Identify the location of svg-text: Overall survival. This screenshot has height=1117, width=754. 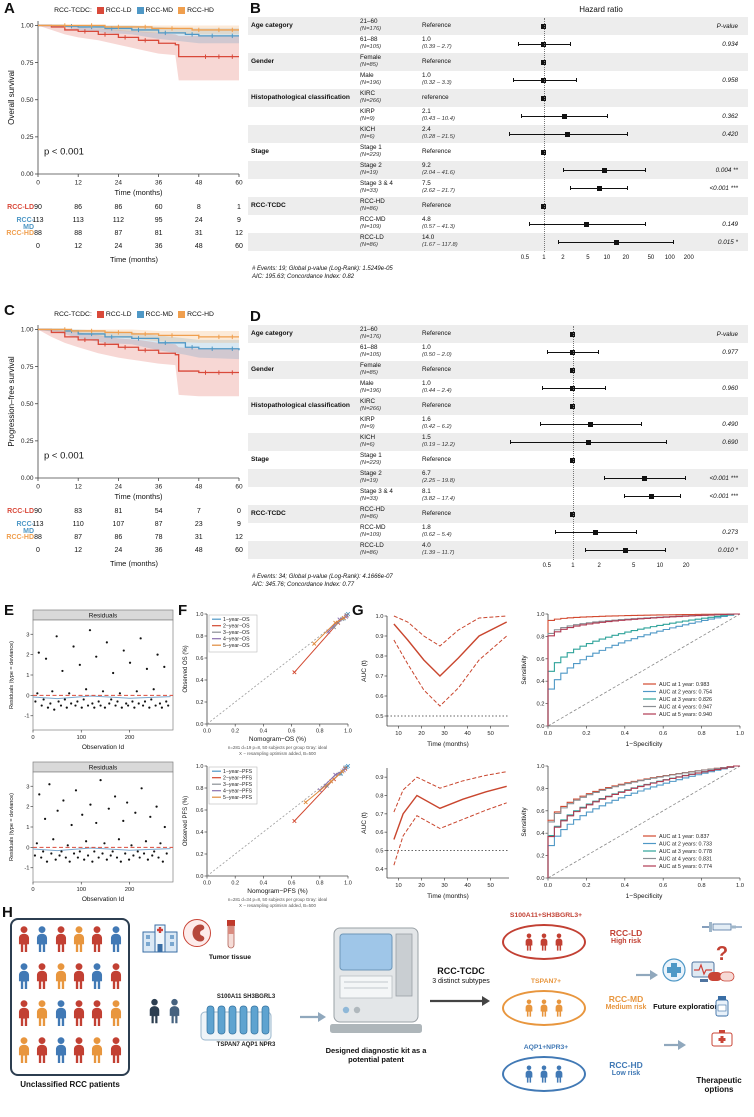
(11, 97).